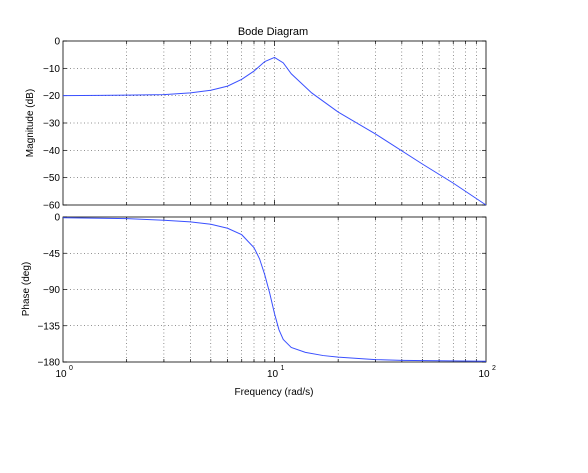 Image resolution: width=588 pixels, height=473 pixels. Describe the element at coordinates (30, 123) in the screenshot. I see `magnitude-y-axis-label: Magnitude (dB)` at that location.